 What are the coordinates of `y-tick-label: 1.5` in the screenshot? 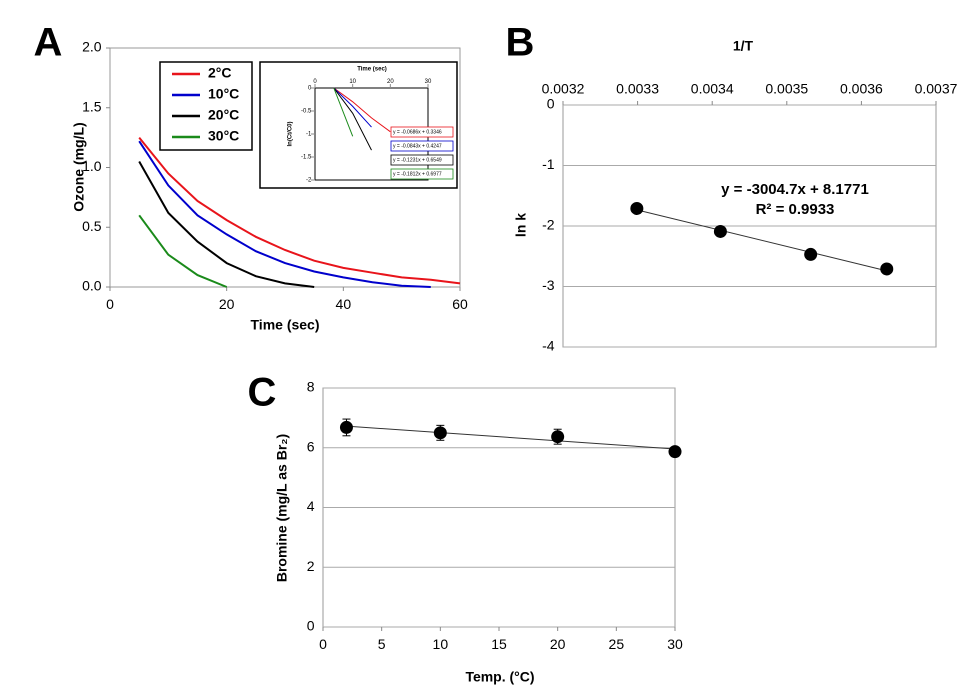 It's located at (92, 106).